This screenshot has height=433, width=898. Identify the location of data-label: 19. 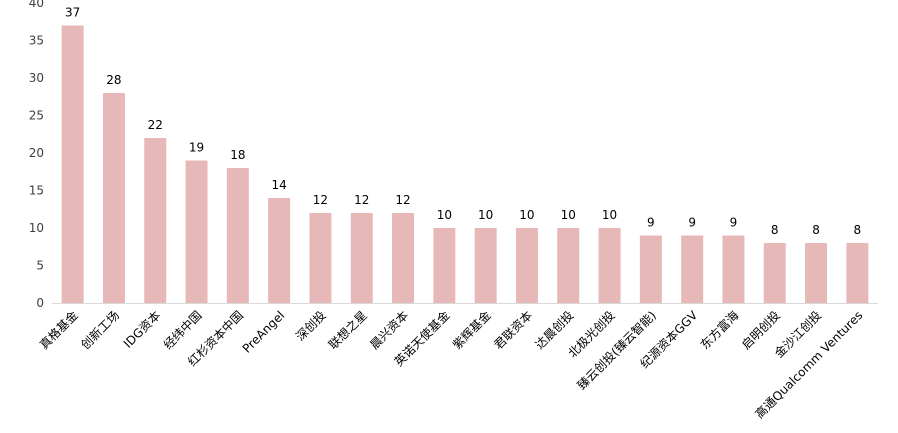
(196, 148).